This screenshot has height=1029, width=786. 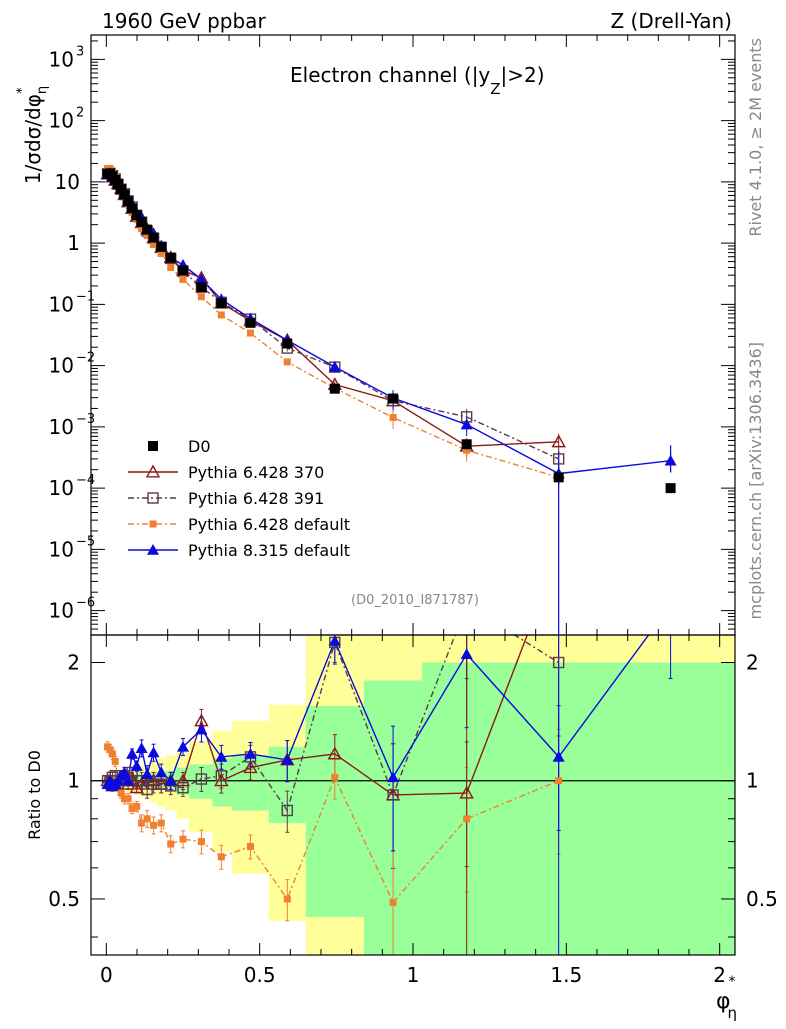 I want to click on plot-title: Electron channel (|yZ|>2), so click(x=417, y=80).